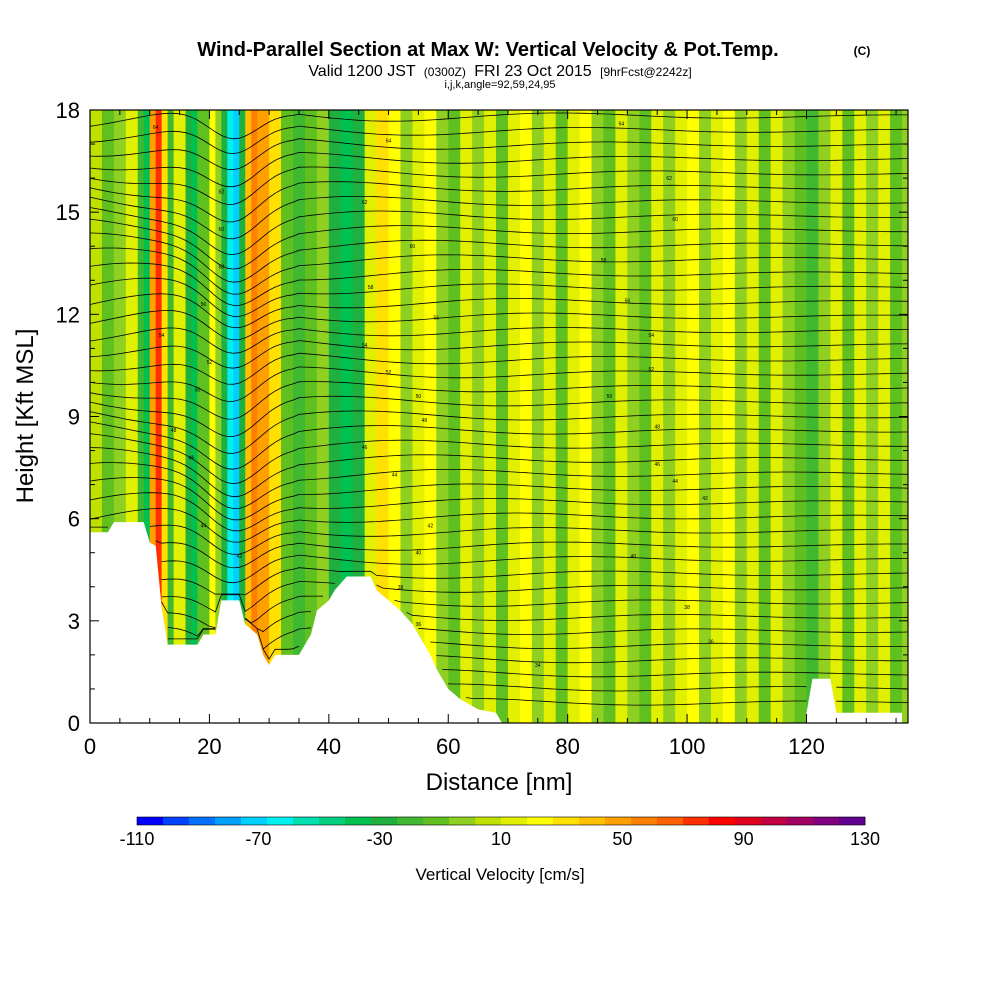  Describe the element at coordinates (567, 746) in the screenshot. I see `x-tick-label: 80` at that location.